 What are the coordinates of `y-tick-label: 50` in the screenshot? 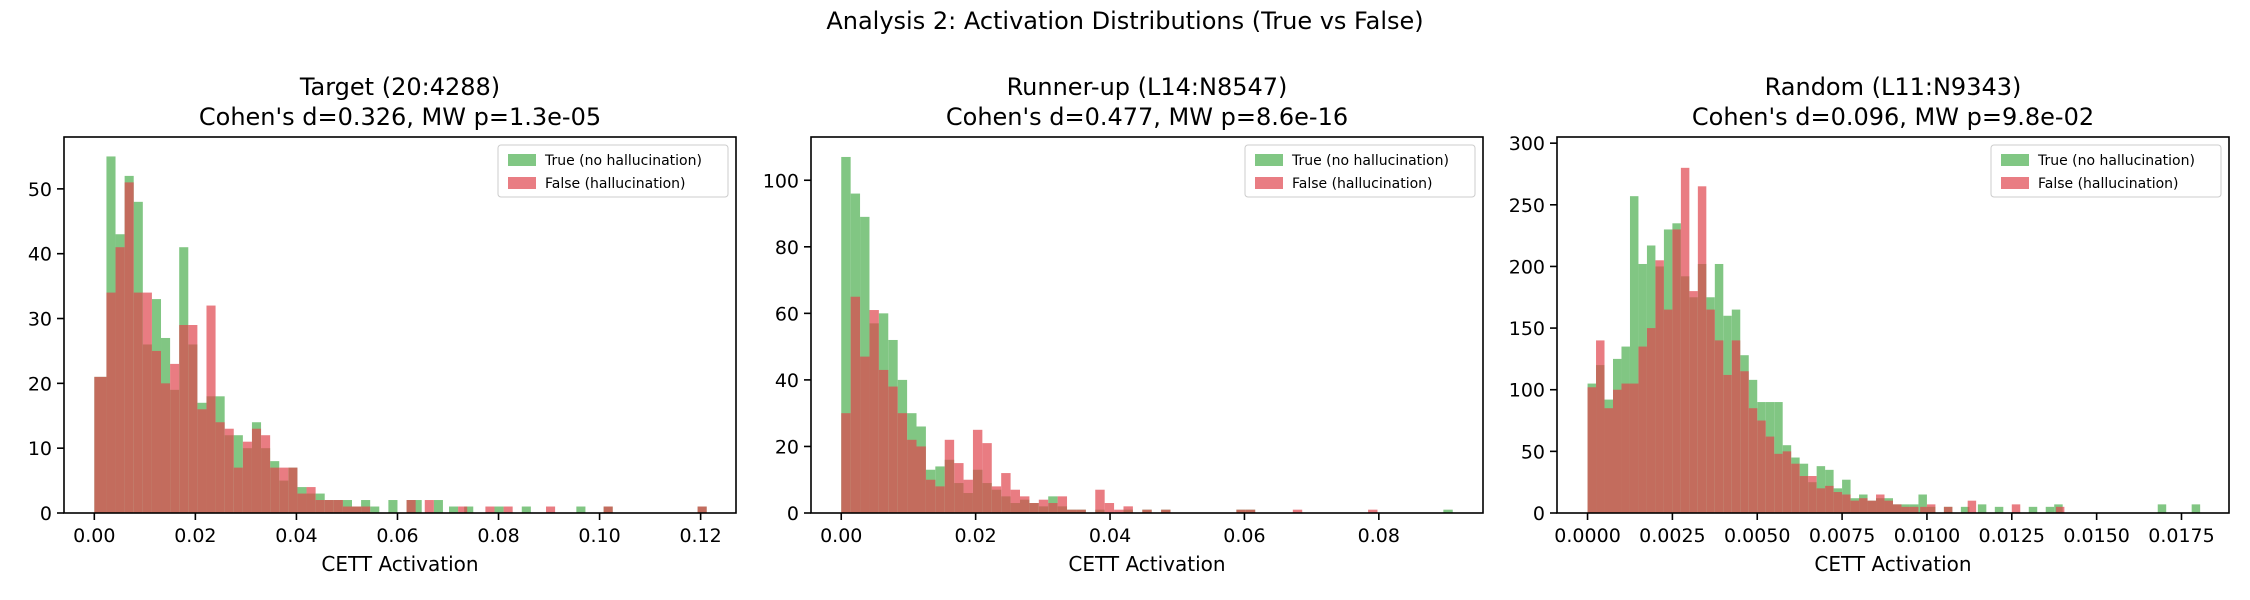 It's located at (40, 190).